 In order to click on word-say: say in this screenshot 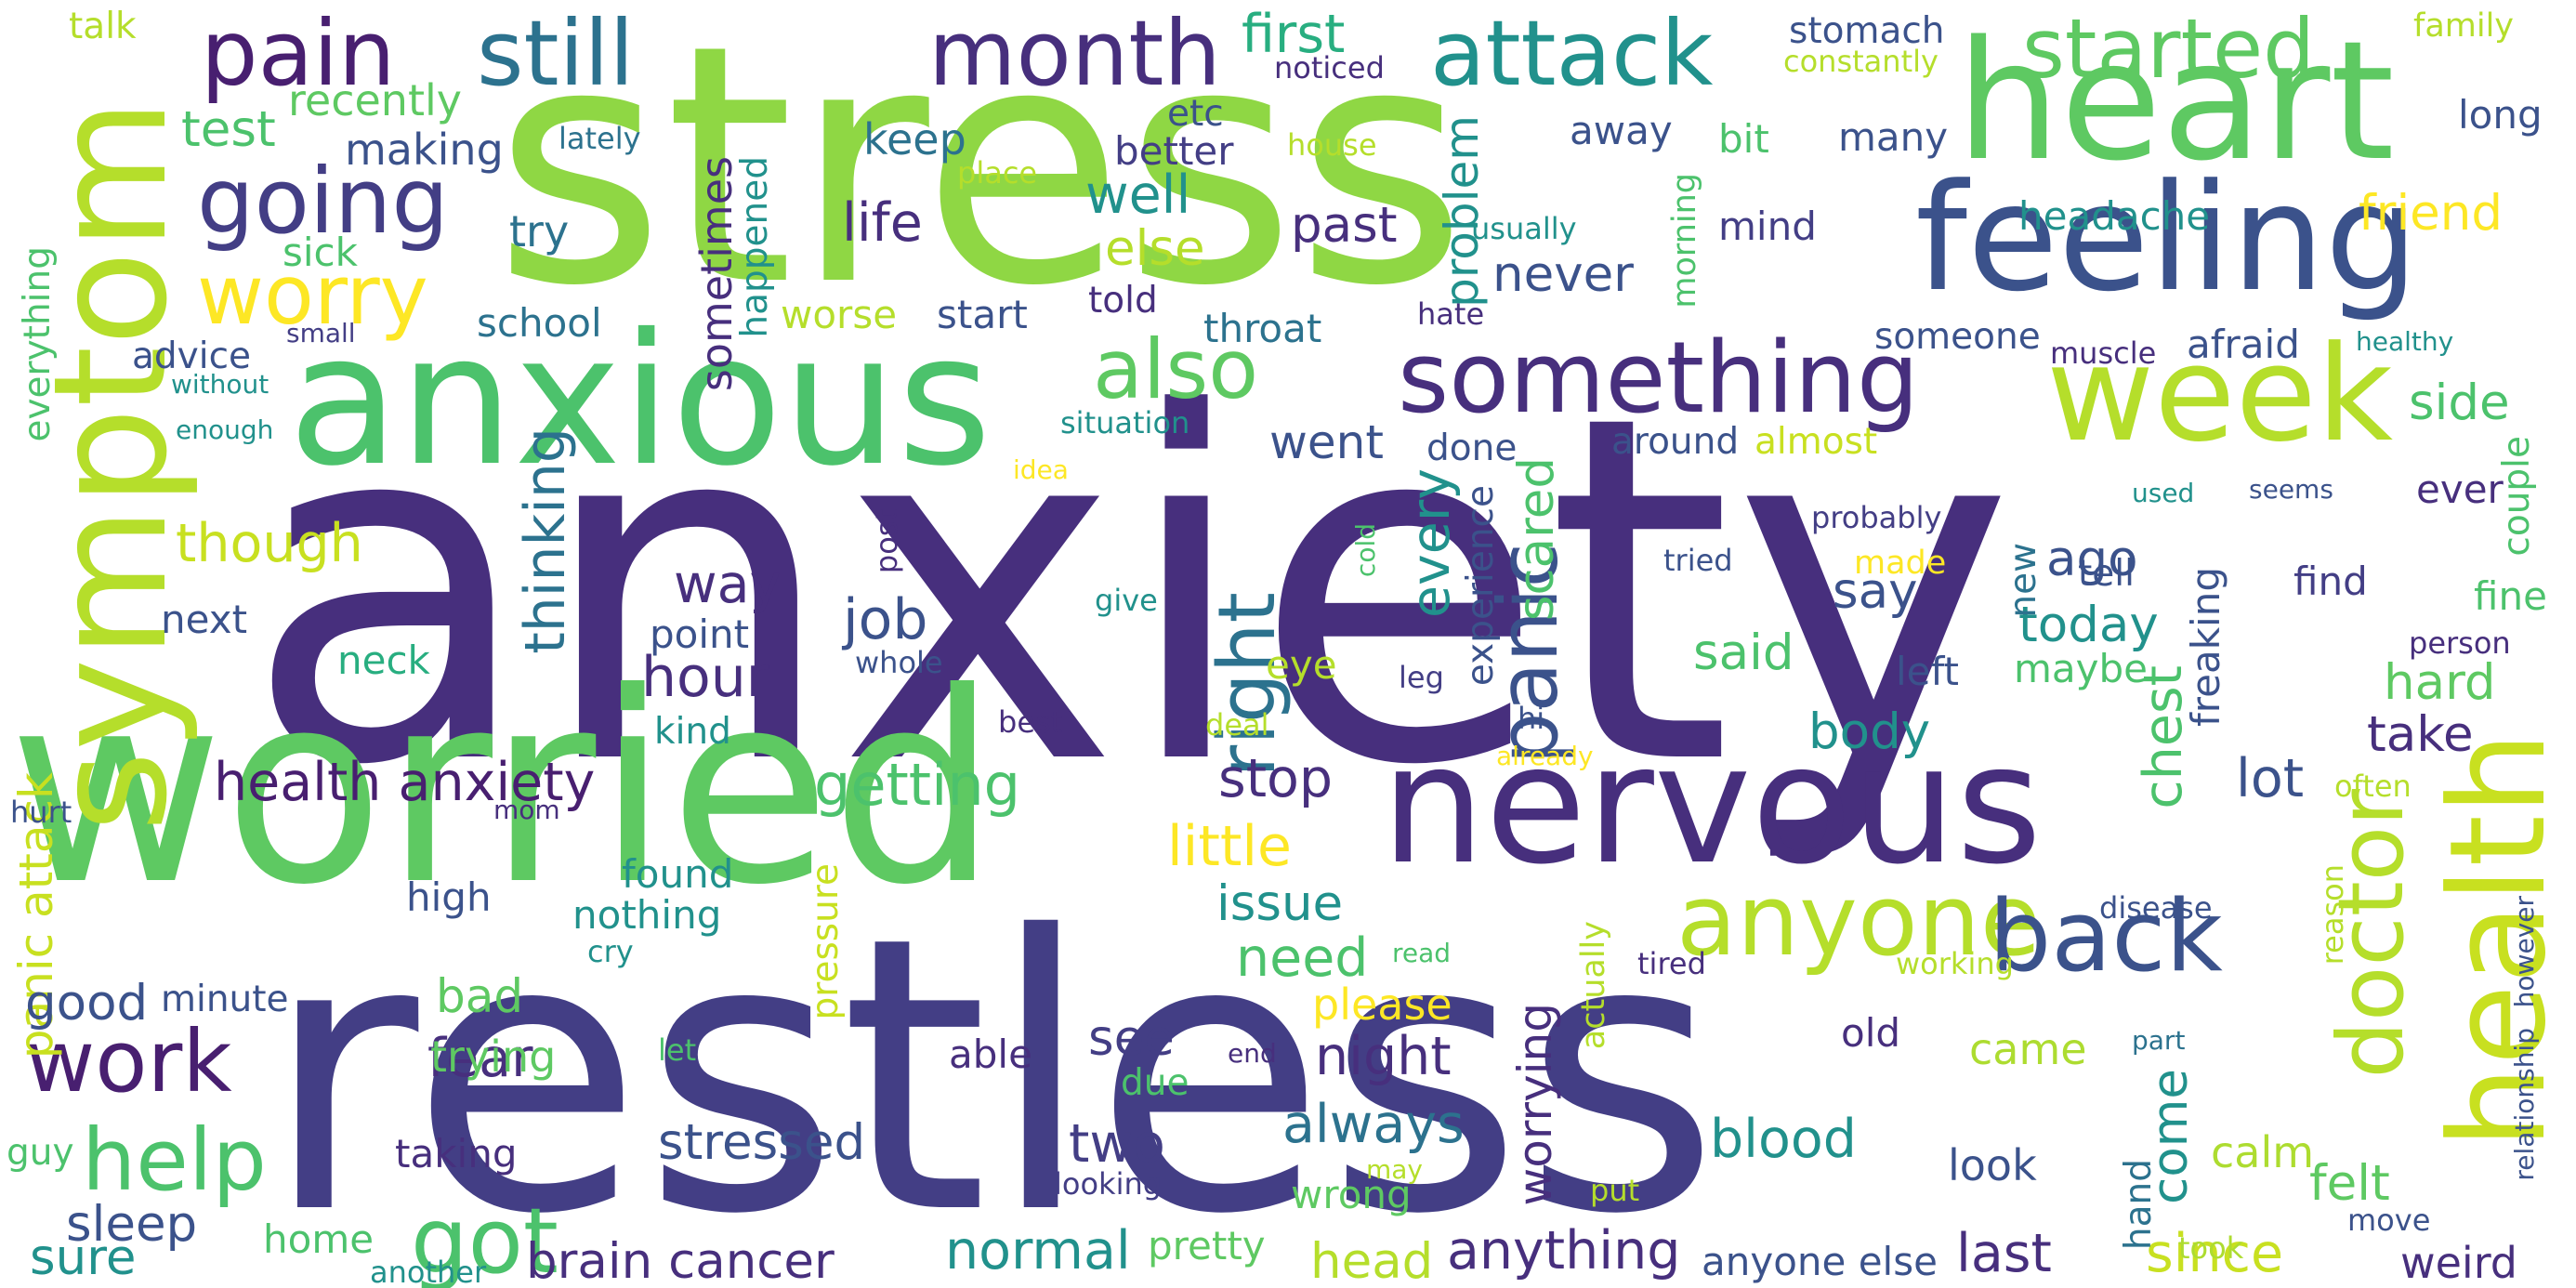, I will do `click(1875, 591)`.